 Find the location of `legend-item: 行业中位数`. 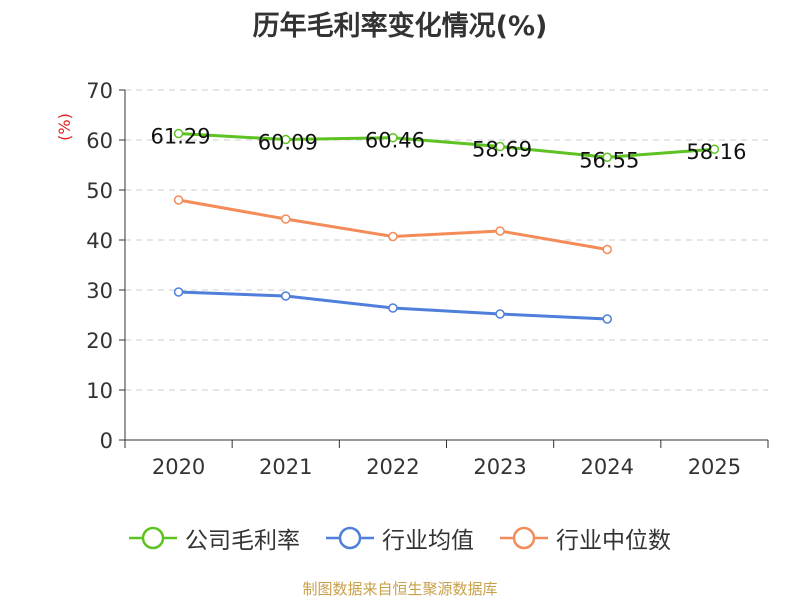

legend-item: 行业中位数 is located at coordinates (585, 538).